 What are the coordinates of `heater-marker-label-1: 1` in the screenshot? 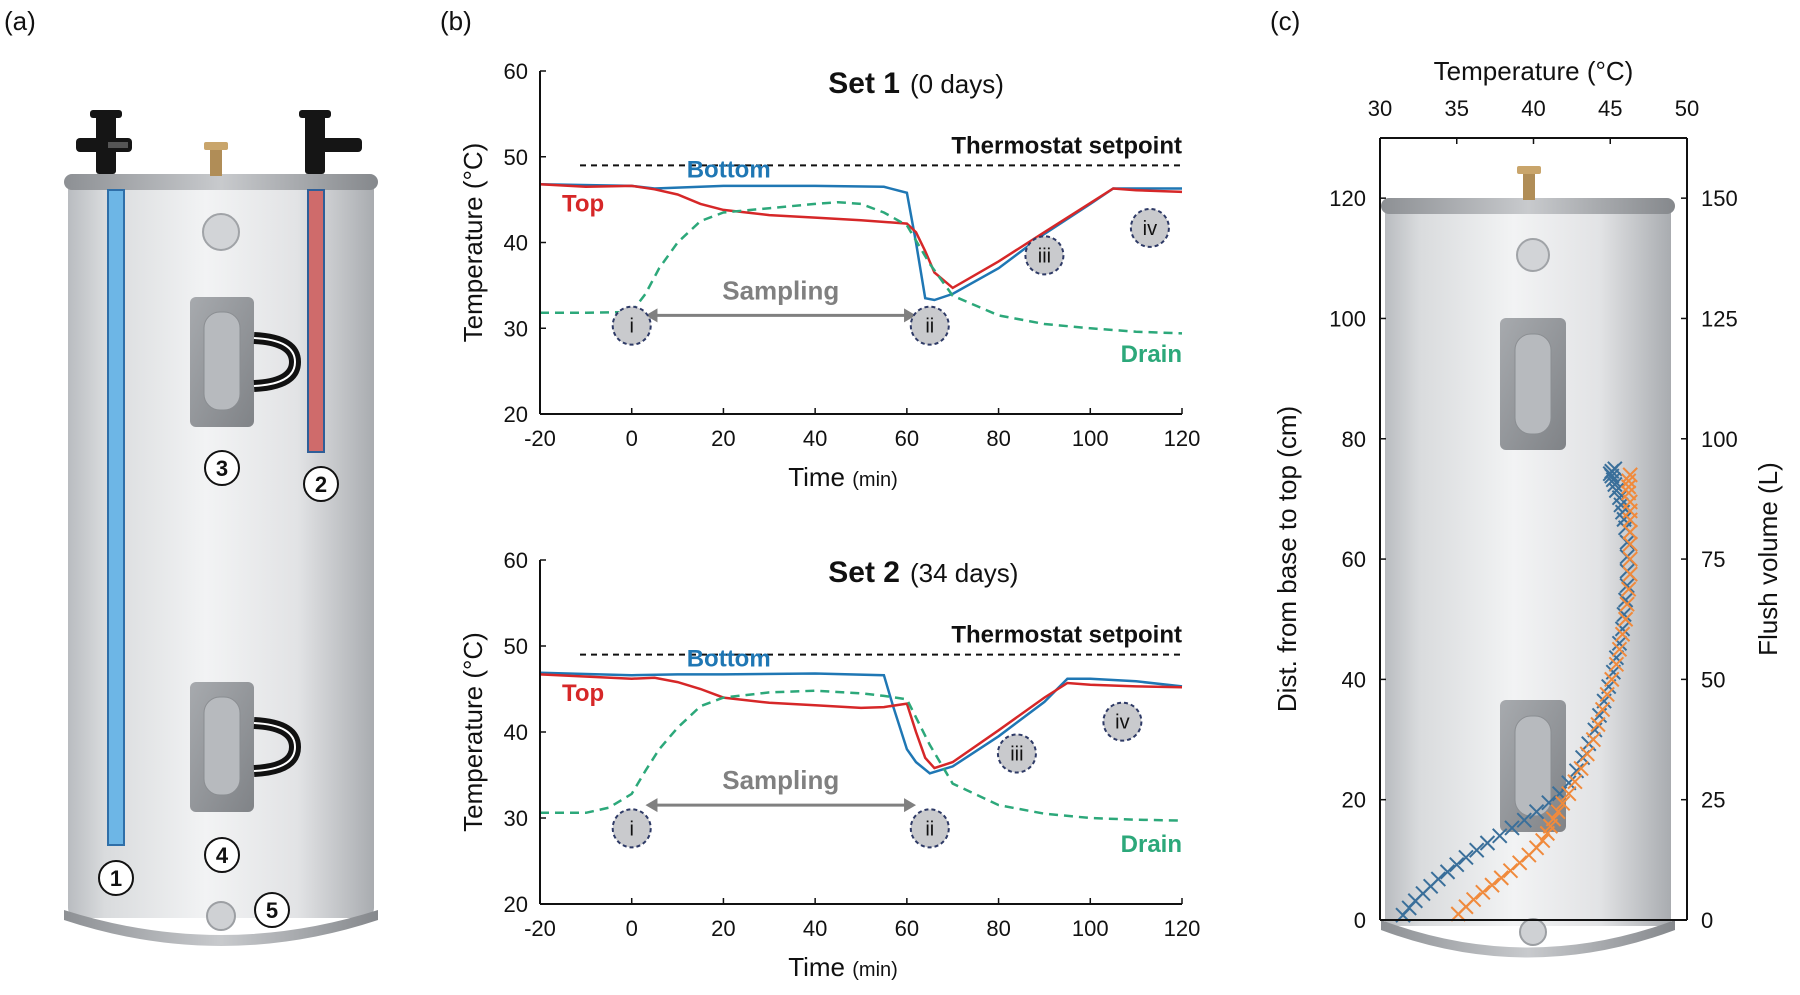 It's located at (116, 878).